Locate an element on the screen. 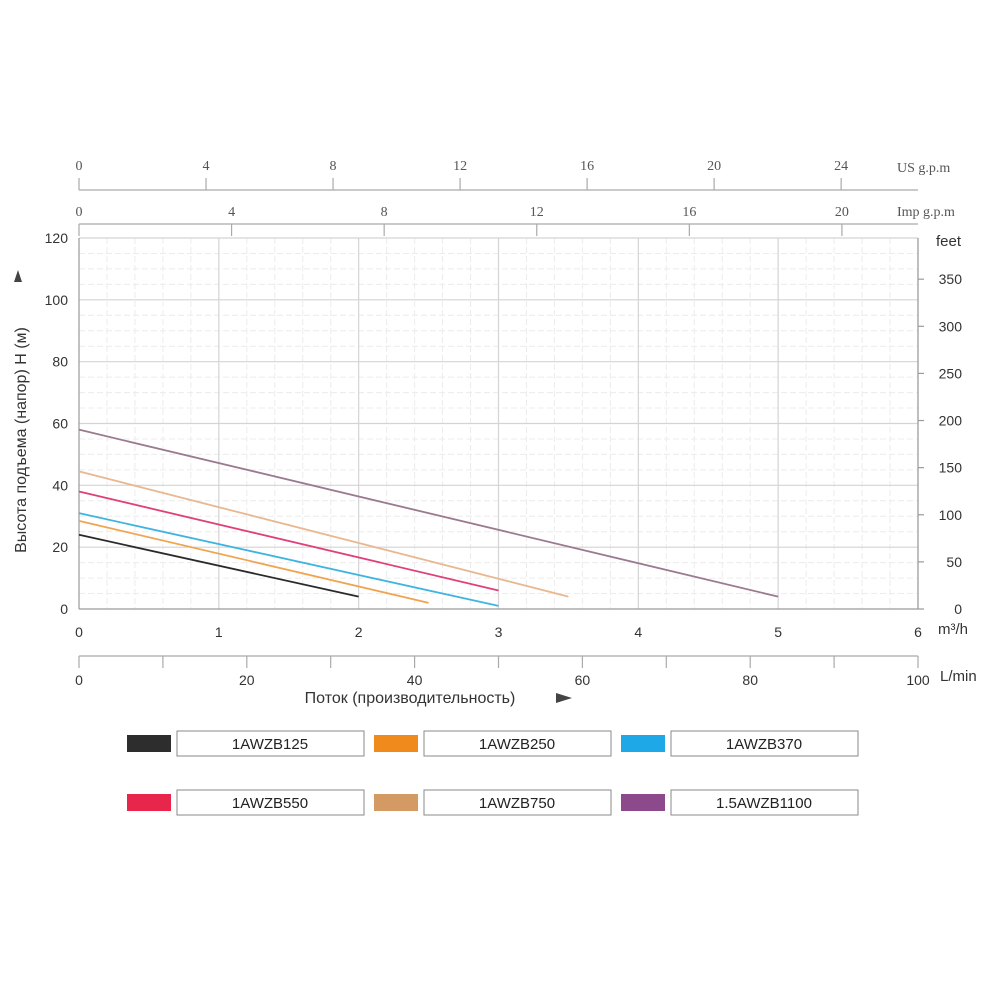 Image resolution: width=1000 pixels, height=1000 pixels. x-tick-label: 2 is located at coordinates (359, 632).